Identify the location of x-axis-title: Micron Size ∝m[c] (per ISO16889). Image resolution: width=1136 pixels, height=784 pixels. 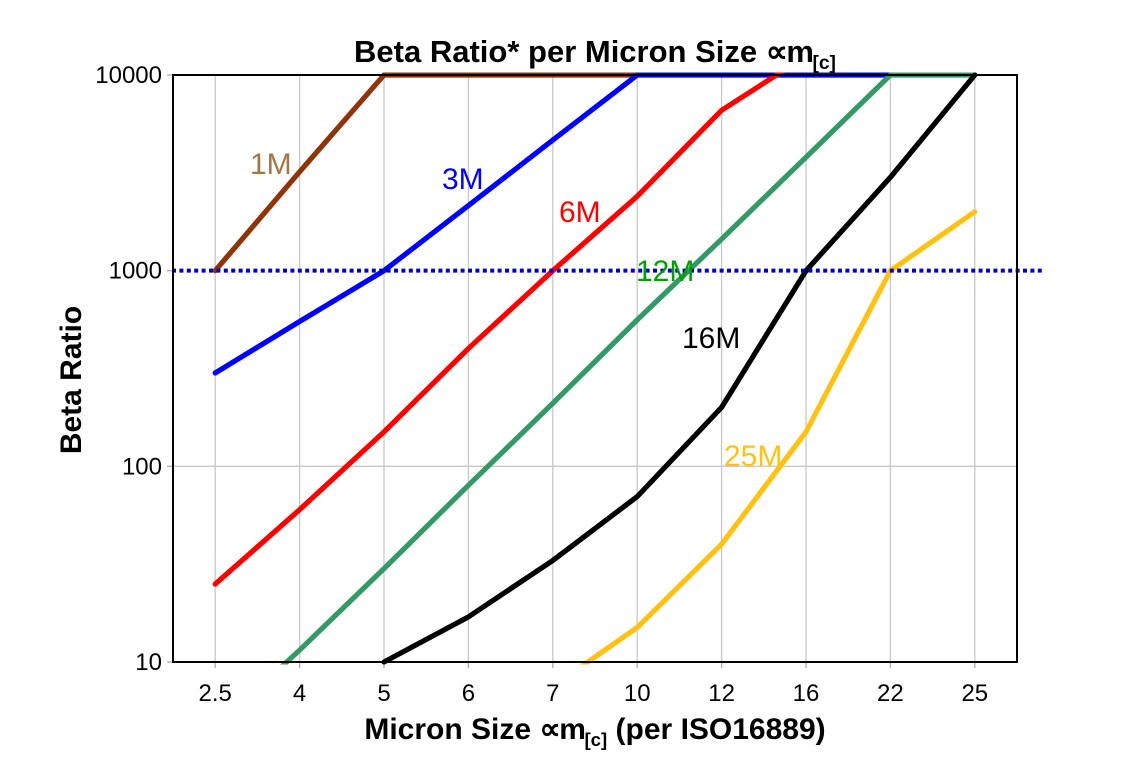
(595, 731).